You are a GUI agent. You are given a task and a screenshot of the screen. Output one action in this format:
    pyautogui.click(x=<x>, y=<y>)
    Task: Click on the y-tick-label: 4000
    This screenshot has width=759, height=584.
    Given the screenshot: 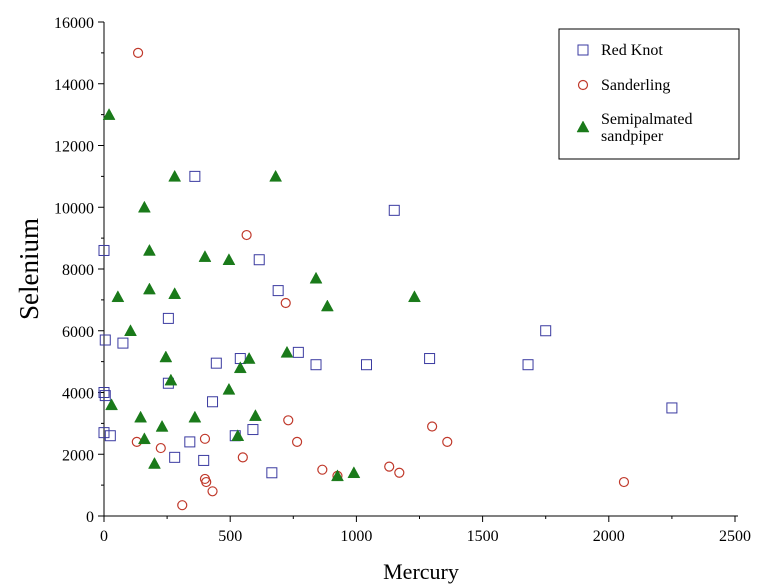 What is the action you would take?
    pyautogui.click(x=78, y=394)
    